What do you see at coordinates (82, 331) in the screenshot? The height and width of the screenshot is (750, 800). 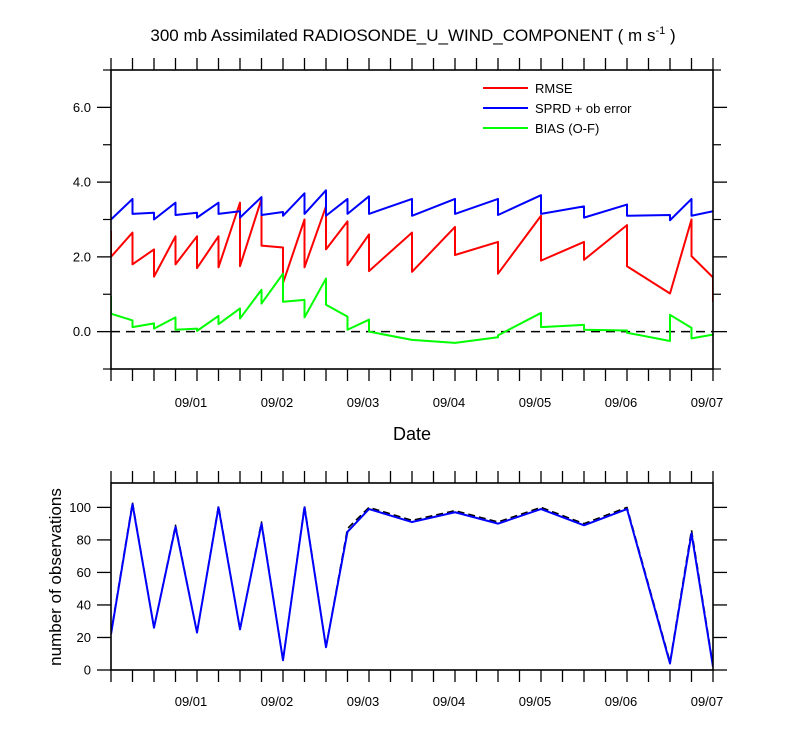 I see `y-tick-label: 0.0` at bounding box center [82, 331].